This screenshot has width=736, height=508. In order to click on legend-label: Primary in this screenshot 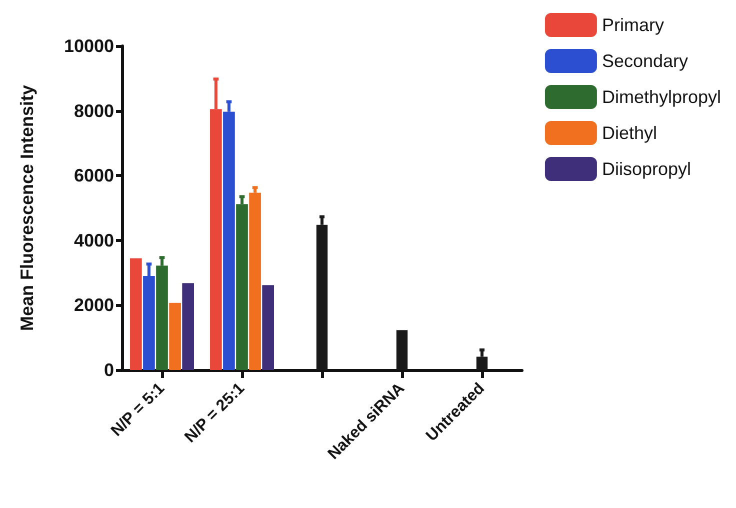, I will do `click(633, 25)`.